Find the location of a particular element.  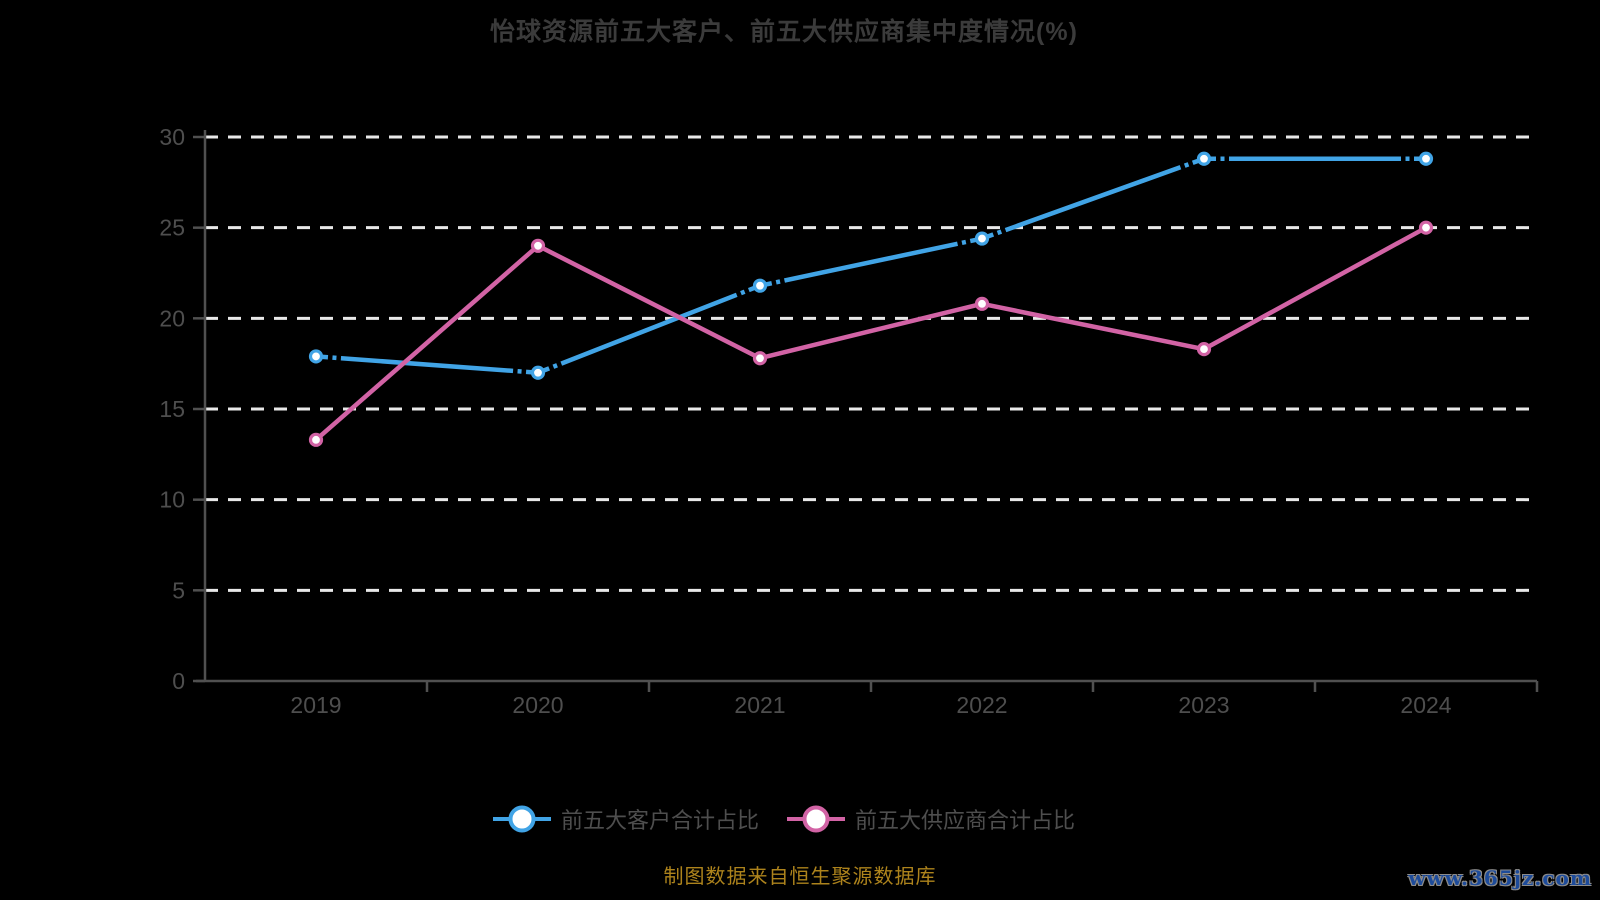

data-source-note: 制图数据来自恒生聚源数据库 is located at coordinates (800, 877).